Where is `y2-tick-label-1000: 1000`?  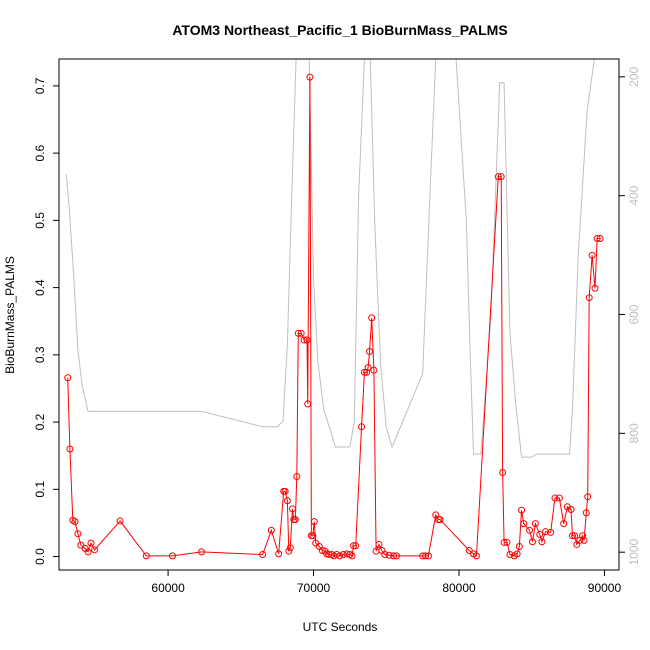
y2-tick-label-1000: 1000 is located at coordinates (634, 552).